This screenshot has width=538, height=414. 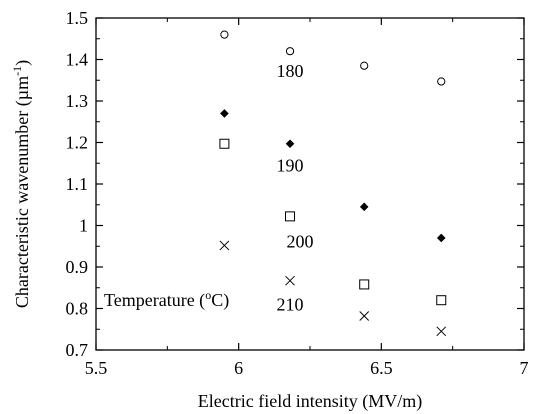 I want to click on series-label-180: 180, so click(x=290, y=71).